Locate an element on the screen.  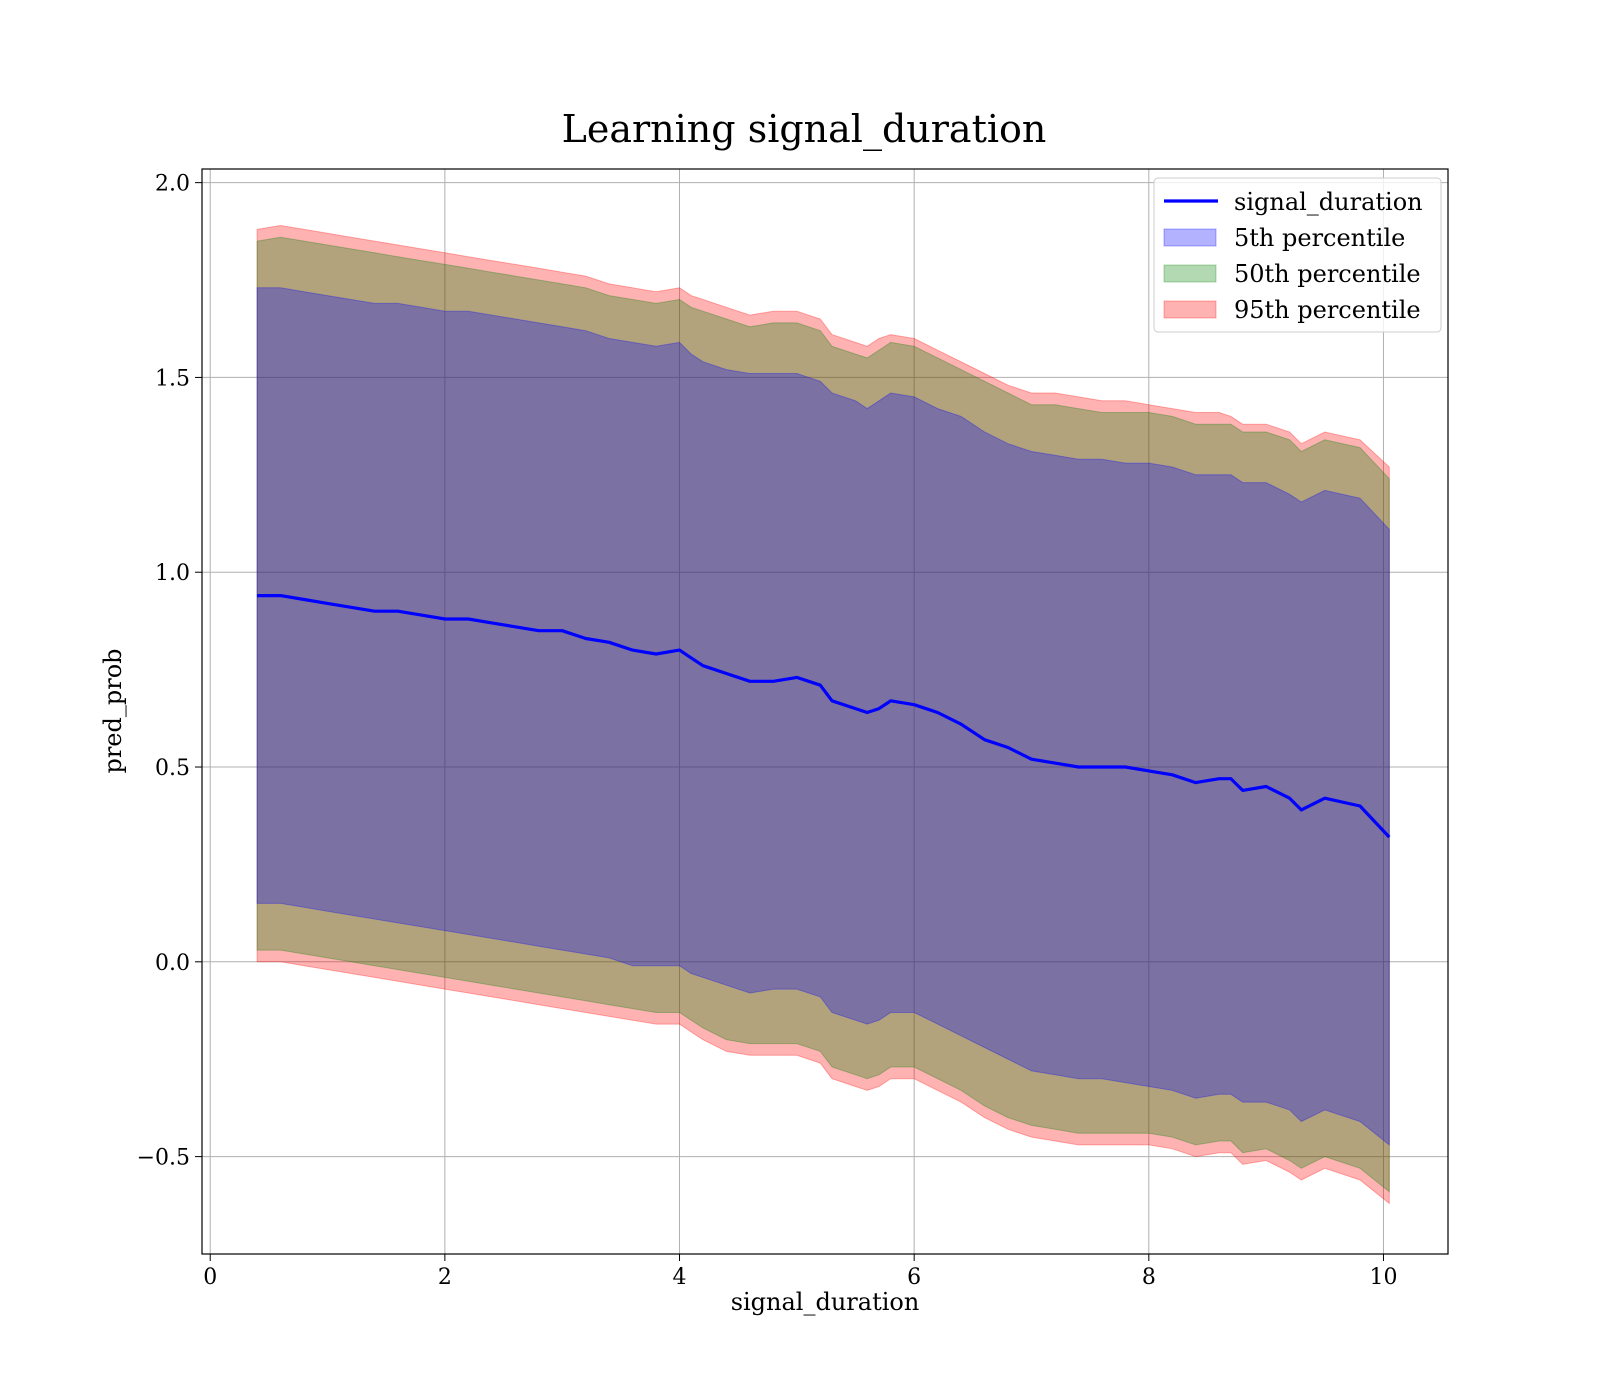
legend-entry-label: 50th percentile is located at coordinates (1327, 274).